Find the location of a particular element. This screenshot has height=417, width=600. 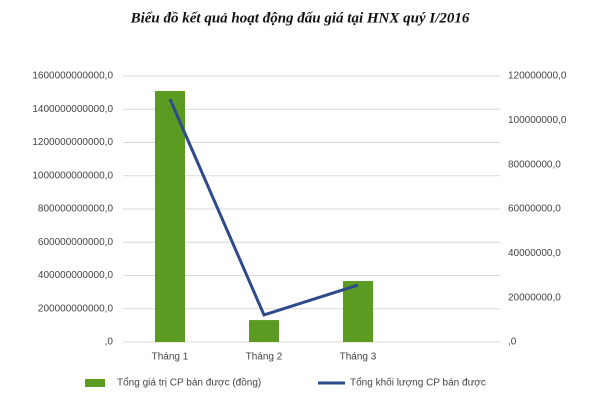

y-tick-label: 1000000000000,0 is located at coordinates (72, 175).